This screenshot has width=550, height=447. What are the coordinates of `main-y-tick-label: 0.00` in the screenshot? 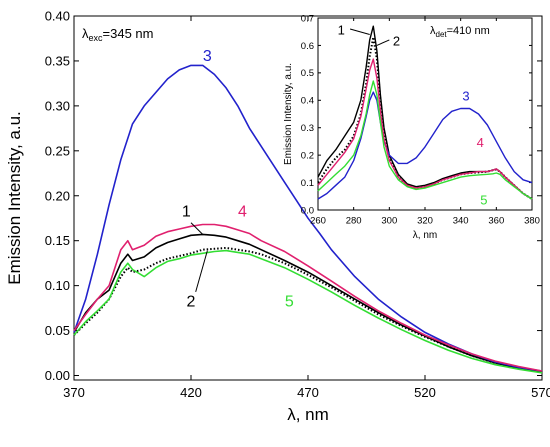 It's located at (57, 375).